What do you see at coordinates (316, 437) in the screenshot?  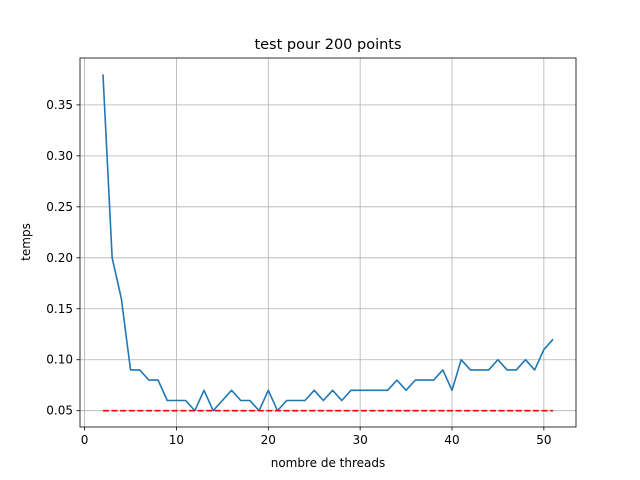 I see `x-axis: 0 10 20 30 40 50` at bounding box center [316, 437].